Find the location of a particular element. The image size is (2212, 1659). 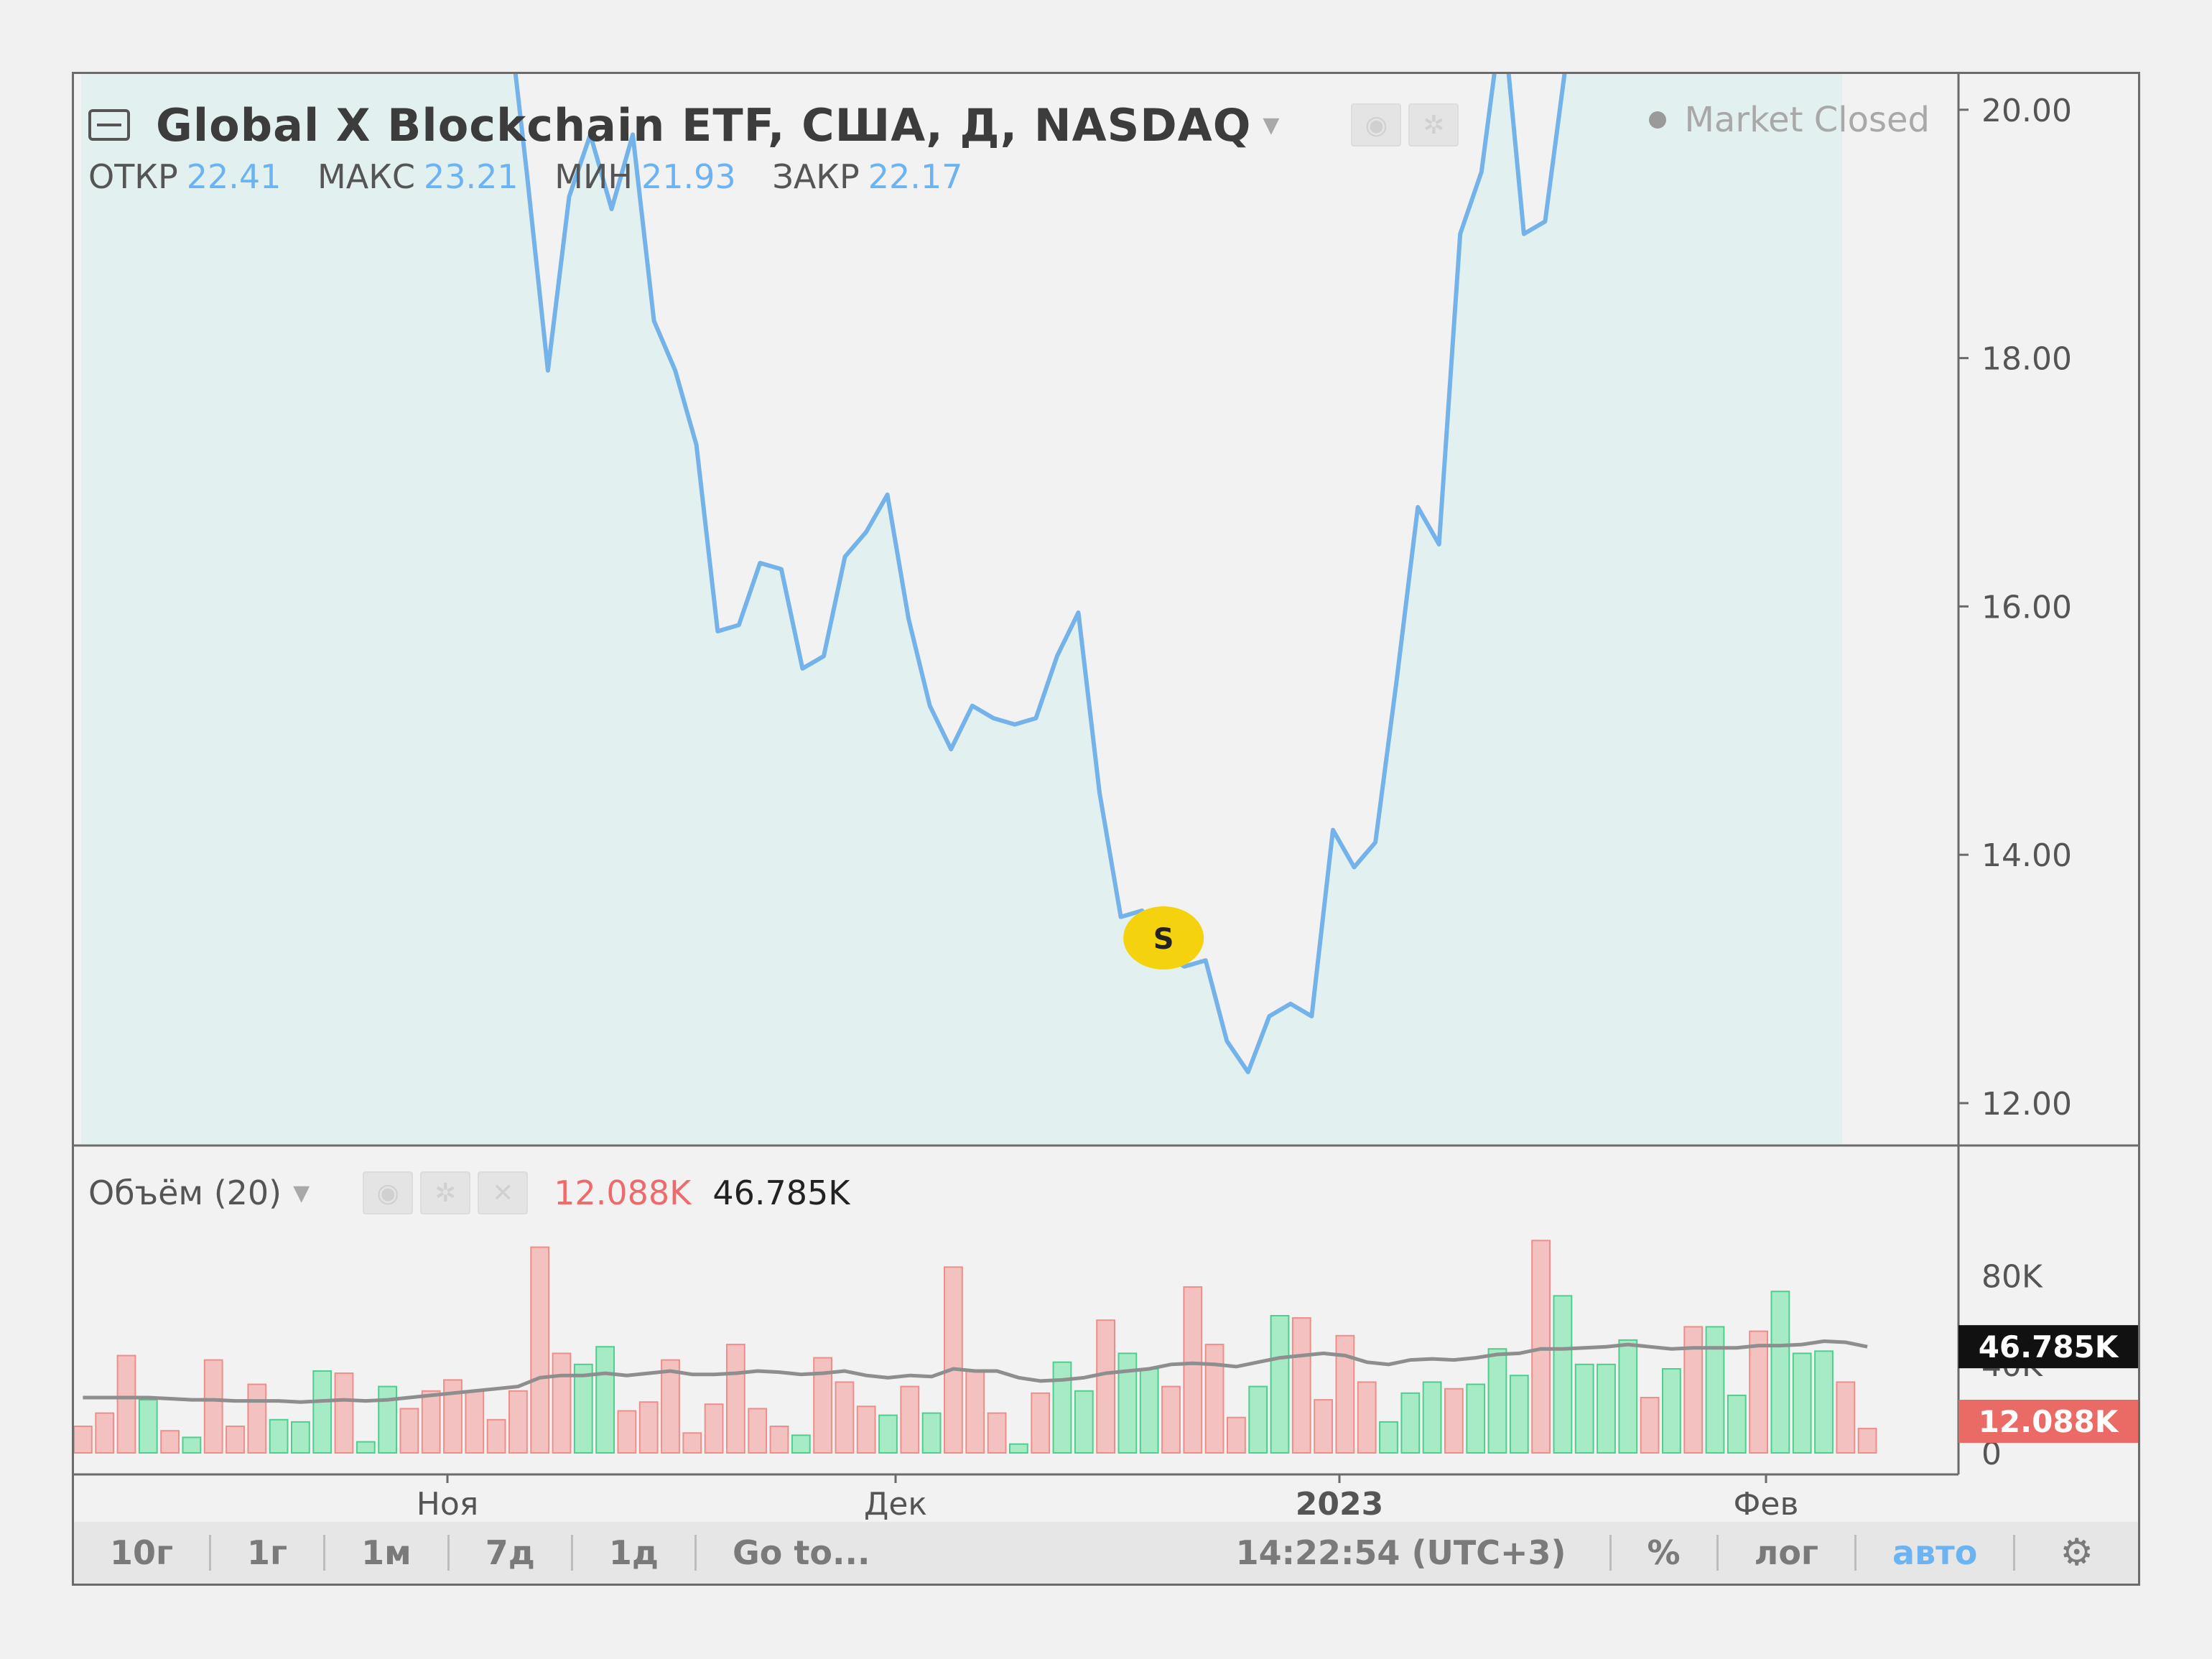

volume-current-value: 12.088K is located at coordinates (623, 1193).